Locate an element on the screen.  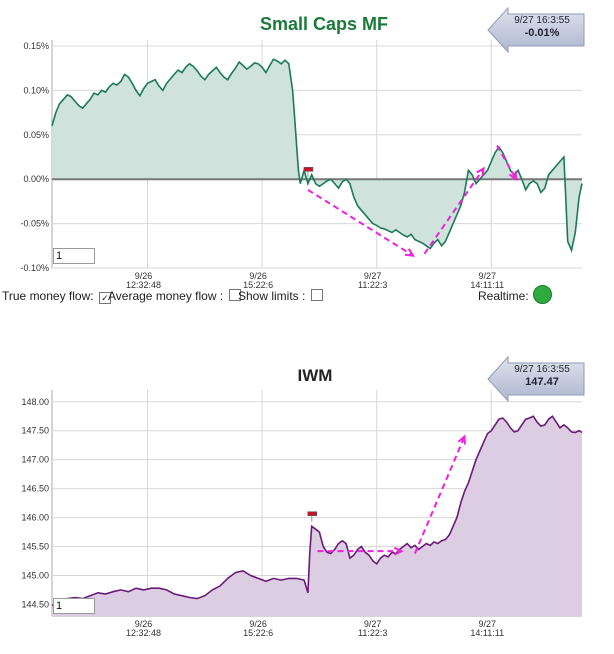
value-badge: 9/27 16:3:55 -0.01% is located at coordinates (536, 30).